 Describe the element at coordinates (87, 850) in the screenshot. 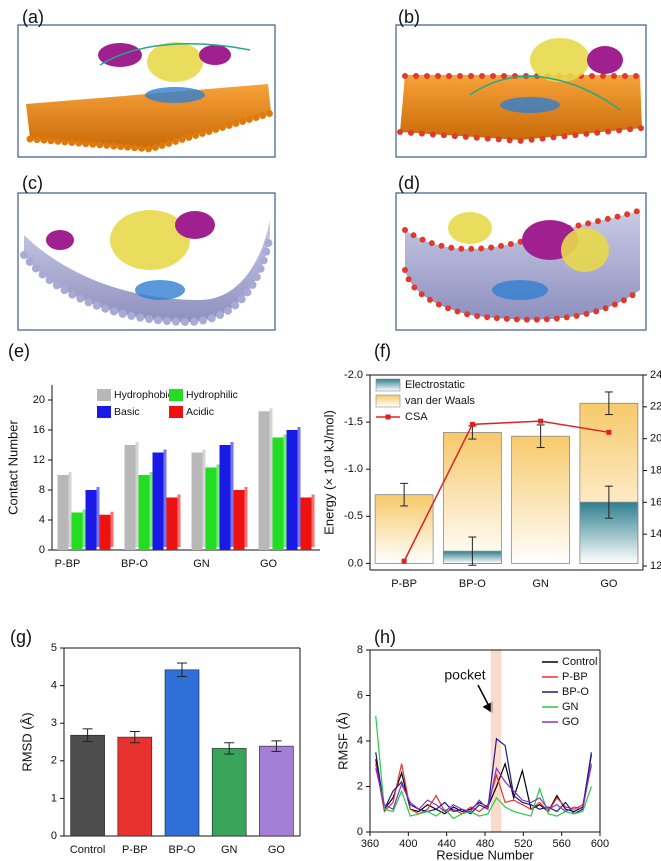

I see `x-tick-label: Control` at that location.